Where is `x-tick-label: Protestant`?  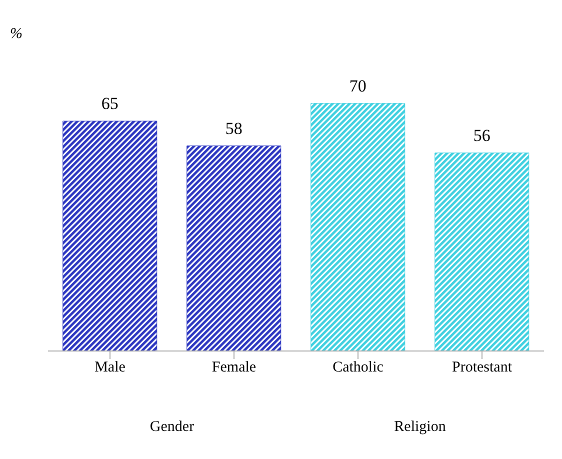
x-tick-label: Protestant is located at coordinates (482, 368).